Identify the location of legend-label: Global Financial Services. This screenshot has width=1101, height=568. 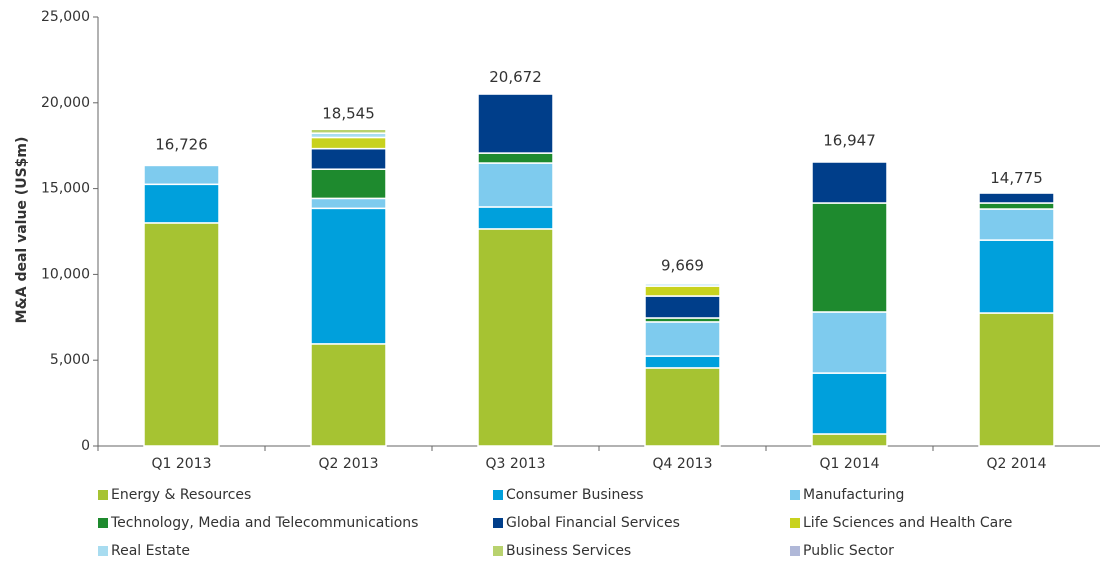
(593, 523).